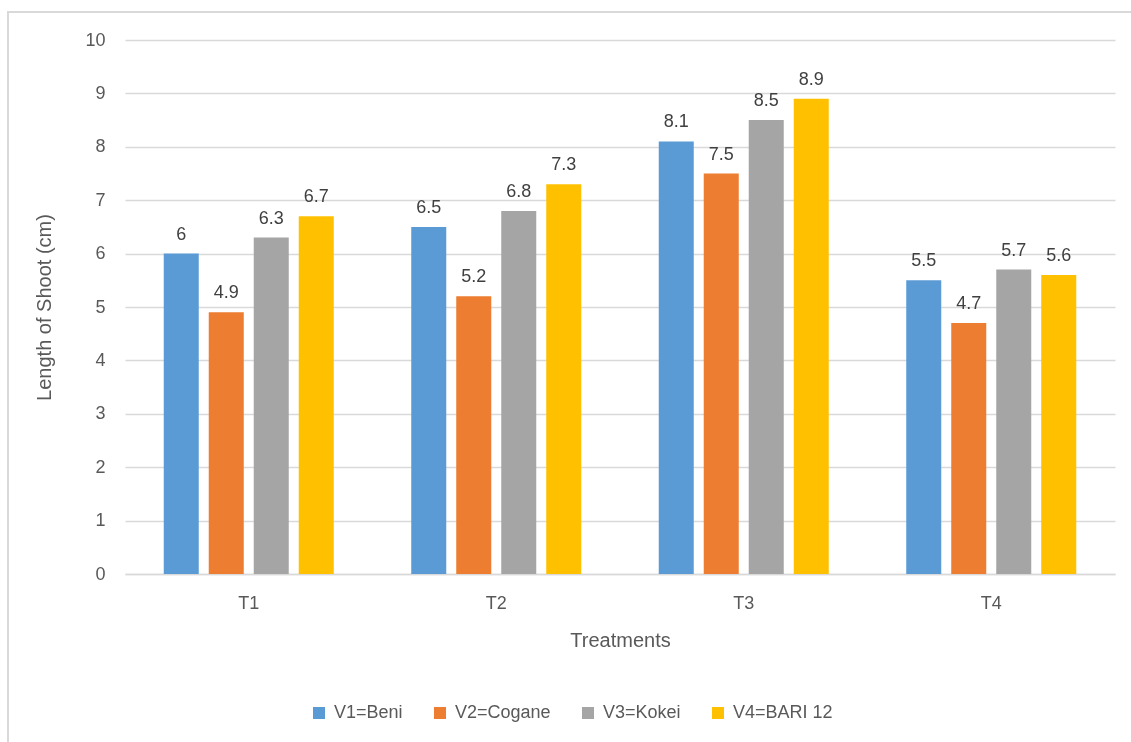  Describe the element at coordinates (642, 712) in the screenshot. I see `legend-label: V3=Kokei` at that location.